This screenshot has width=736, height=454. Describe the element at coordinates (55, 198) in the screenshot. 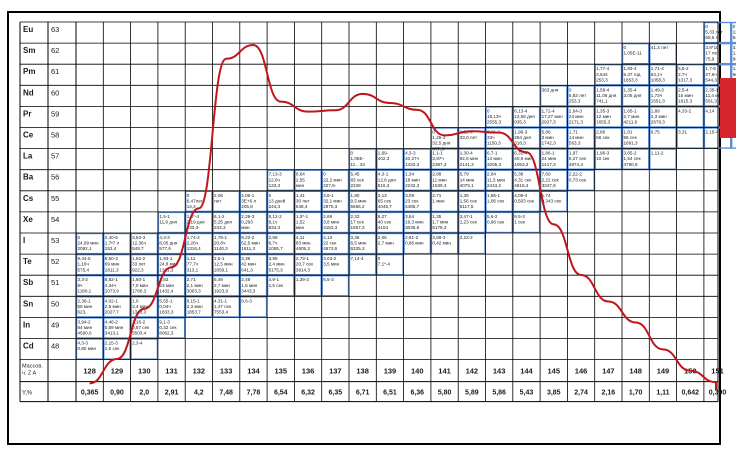

I see `atomic-number: 55` at that location.